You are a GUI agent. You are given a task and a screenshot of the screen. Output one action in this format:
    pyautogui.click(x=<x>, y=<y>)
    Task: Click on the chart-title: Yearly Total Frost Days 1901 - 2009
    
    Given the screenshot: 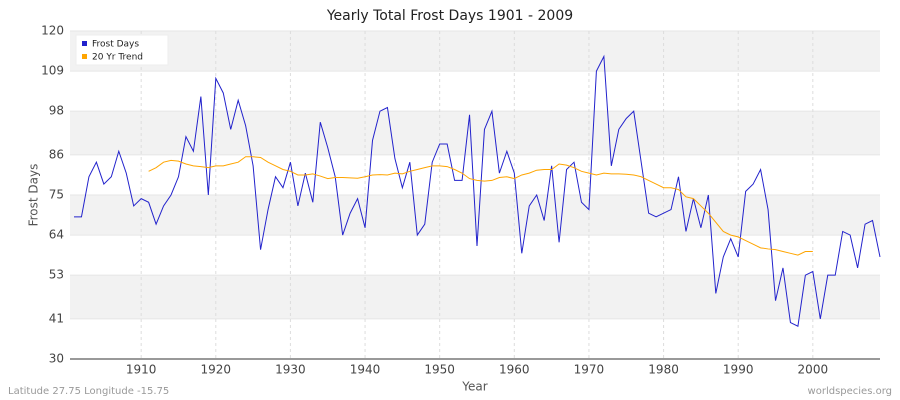 What is the action you would take?
    pyautogui.click(x=449, y=16)
    